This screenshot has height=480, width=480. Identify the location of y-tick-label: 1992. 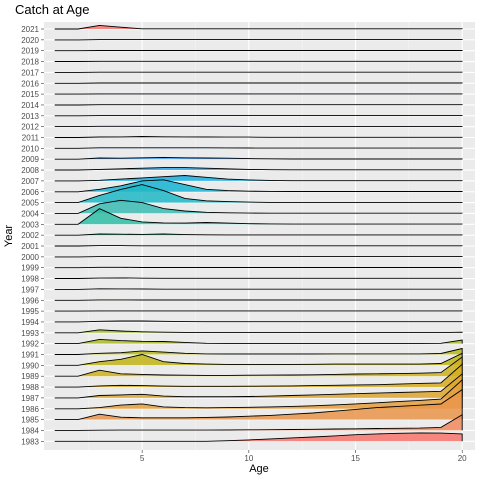
(30, 344).